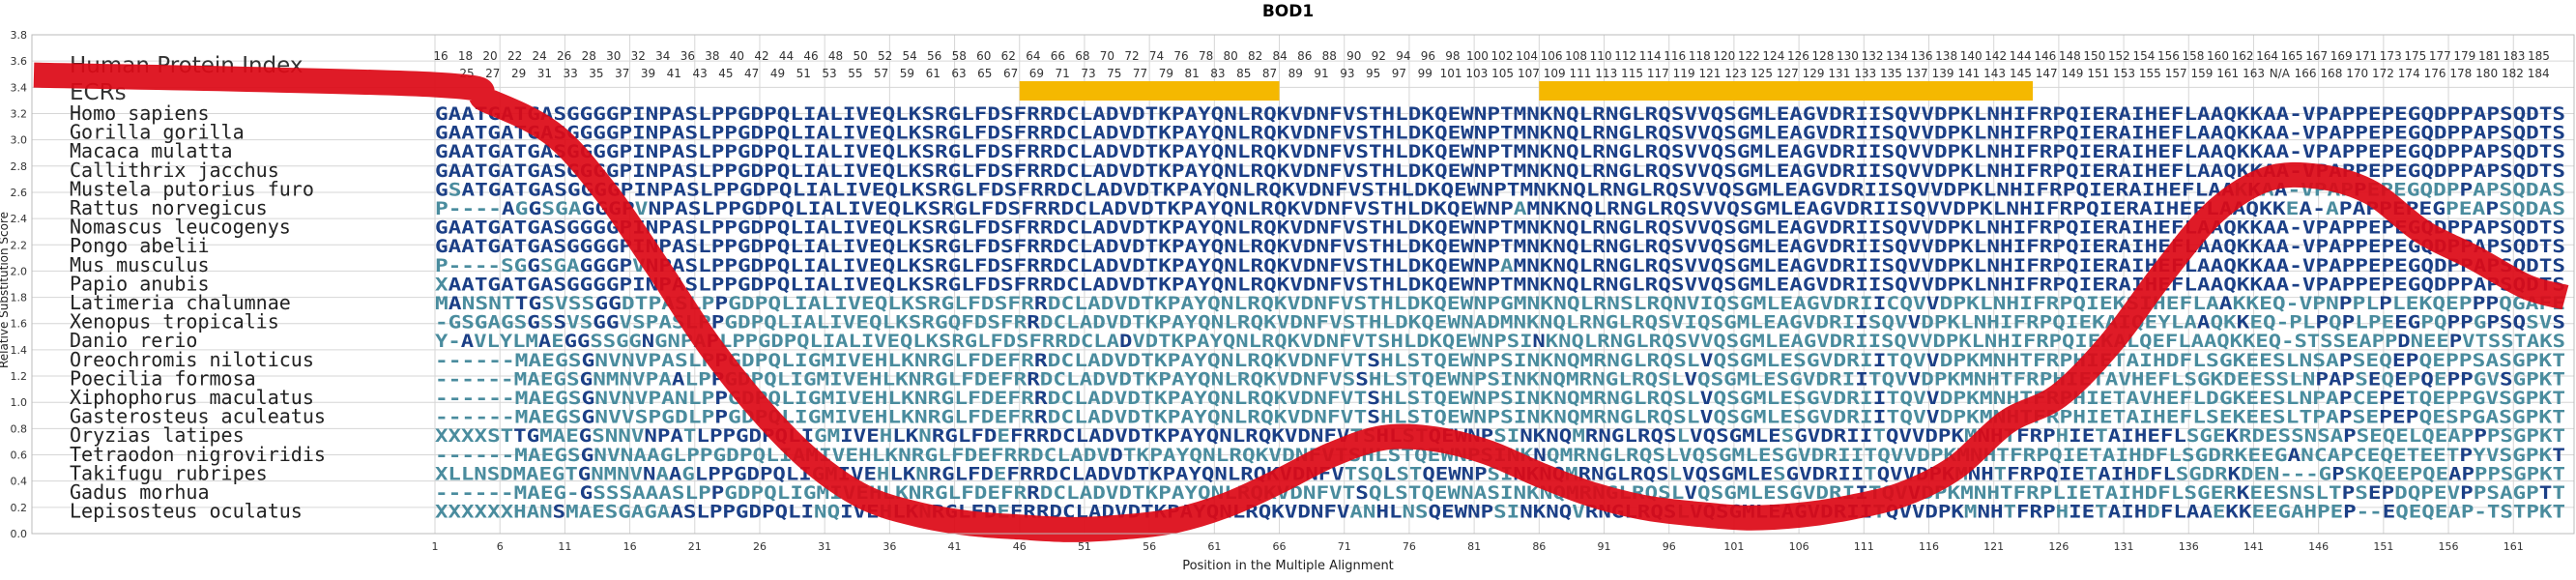  Describe the element at coordinates (481, 323) in the screenshot. I see `sequence-segment: -GSGAGS` at that location.